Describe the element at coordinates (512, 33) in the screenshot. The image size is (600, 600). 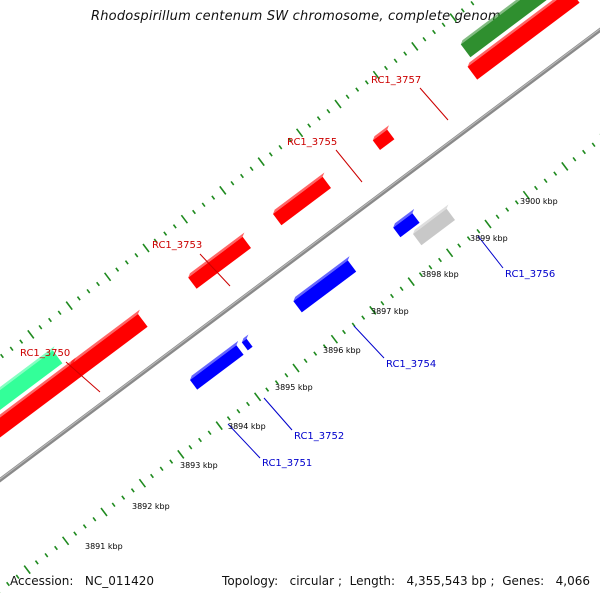
I see `feature-6-edge` at that location.